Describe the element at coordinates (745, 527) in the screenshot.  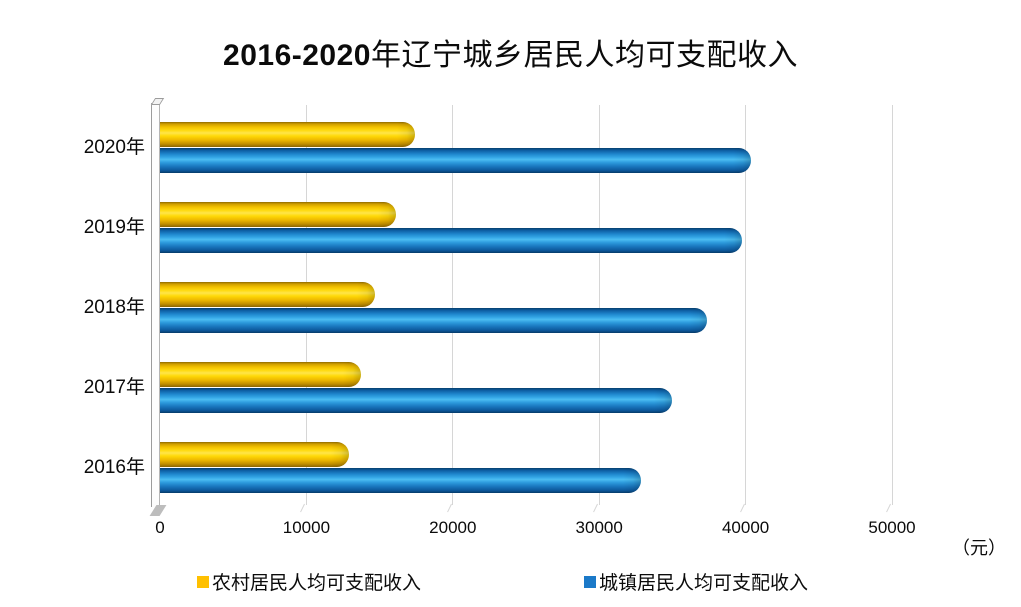
I see `x-axis-tick-40000: 40000` at that location.